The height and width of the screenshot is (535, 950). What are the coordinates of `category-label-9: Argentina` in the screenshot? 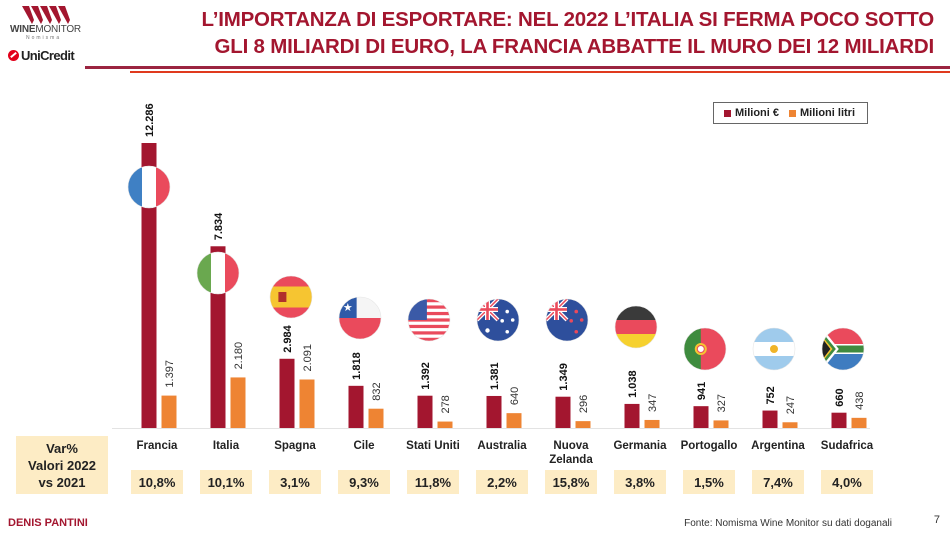 It's located at (778, 446).